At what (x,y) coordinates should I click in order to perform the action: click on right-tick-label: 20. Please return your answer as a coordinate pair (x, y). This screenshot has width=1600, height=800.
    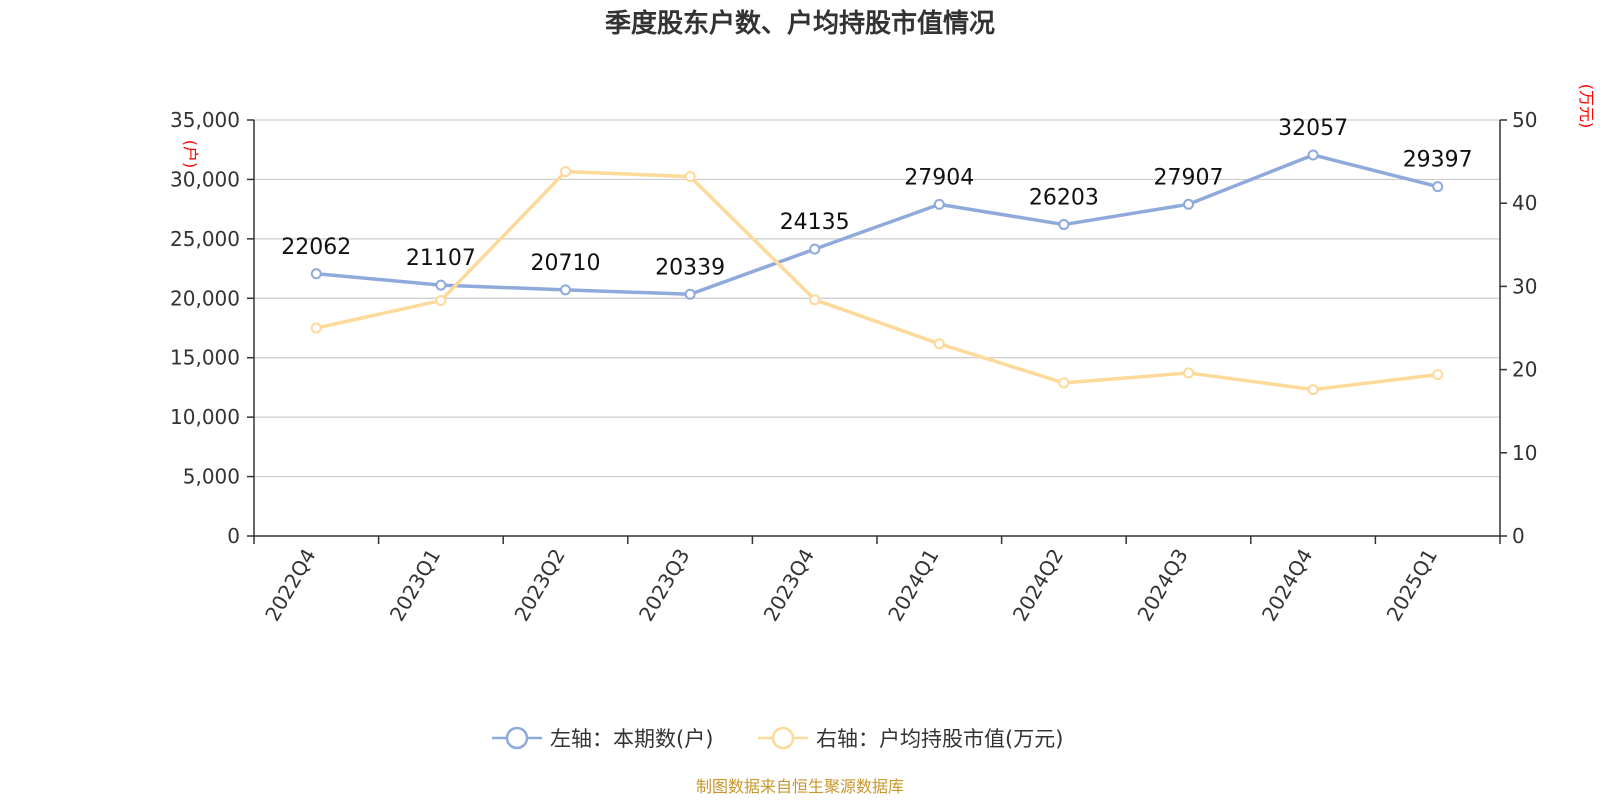
    Looking at the image, I should click on (1524, 370).